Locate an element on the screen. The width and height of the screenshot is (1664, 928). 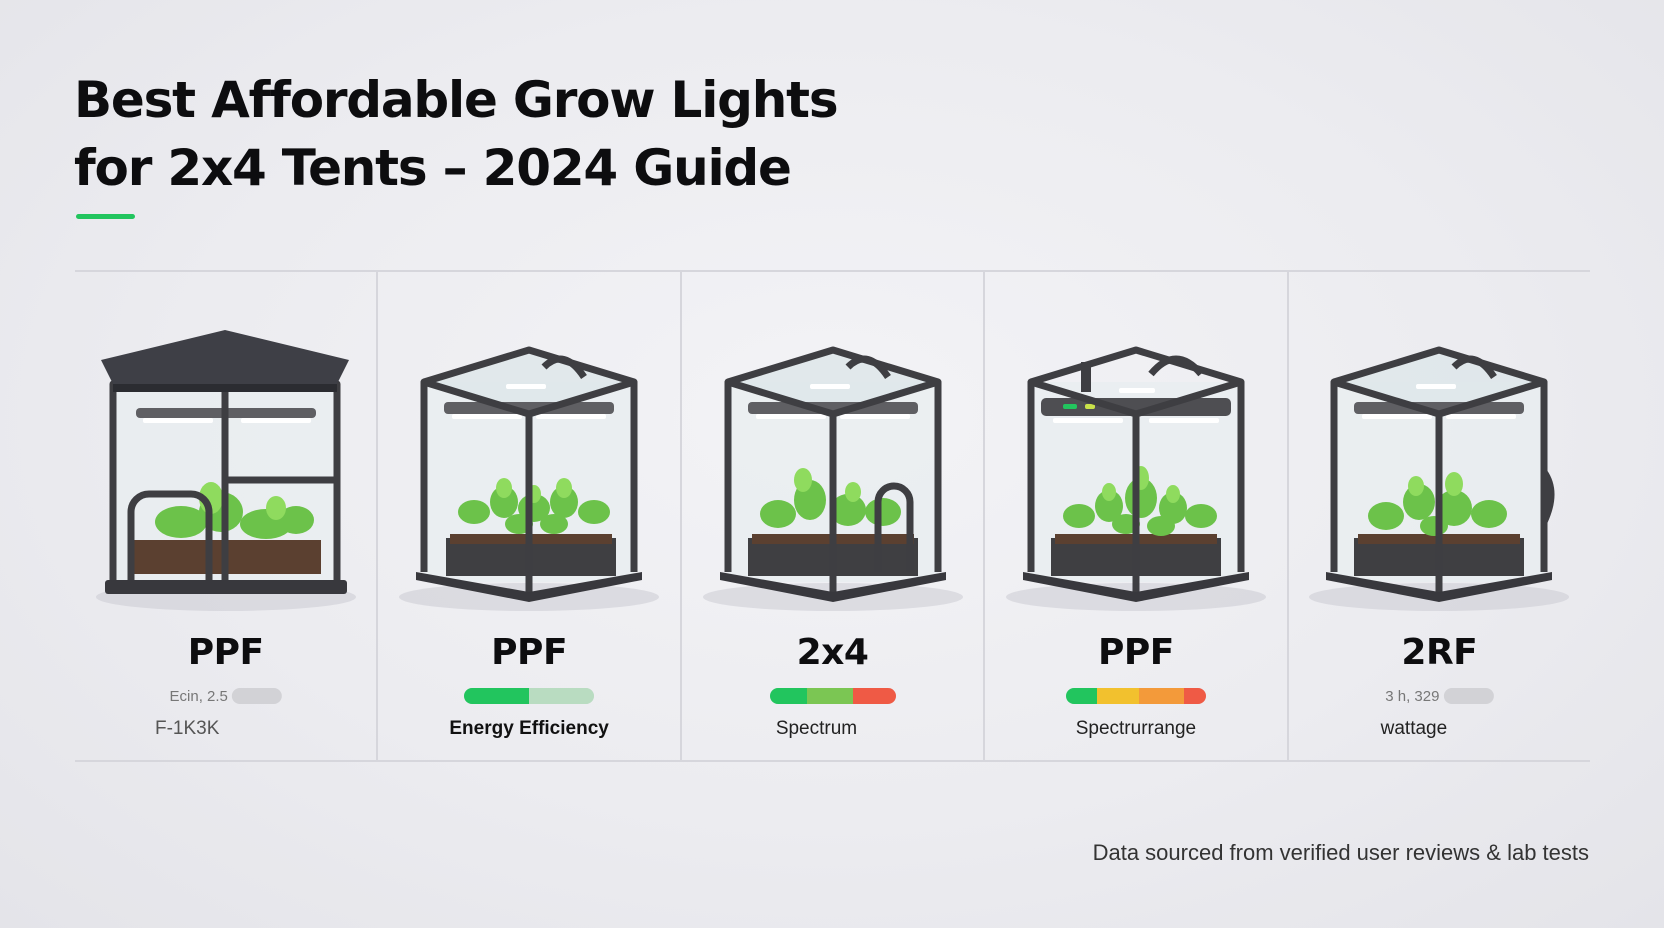
card-1-metric: PPF is located at coordinates (225, 652).